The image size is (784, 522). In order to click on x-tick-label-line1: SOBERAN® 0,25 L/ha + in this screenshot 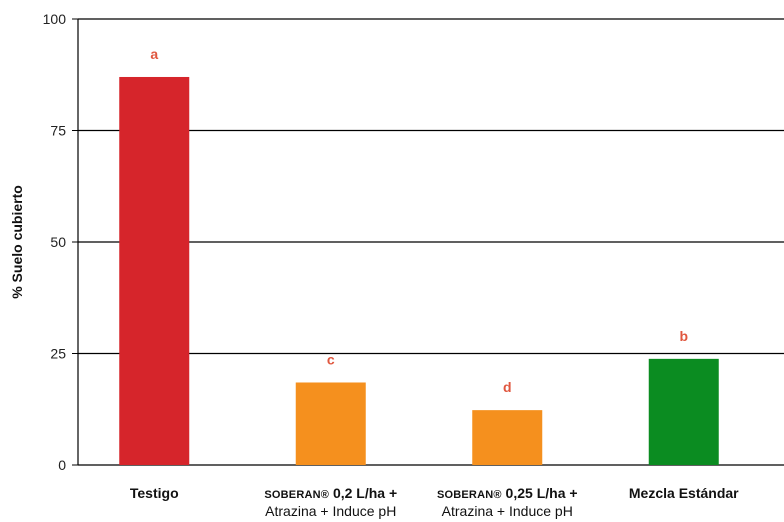, I will do `click(507, 494)`.